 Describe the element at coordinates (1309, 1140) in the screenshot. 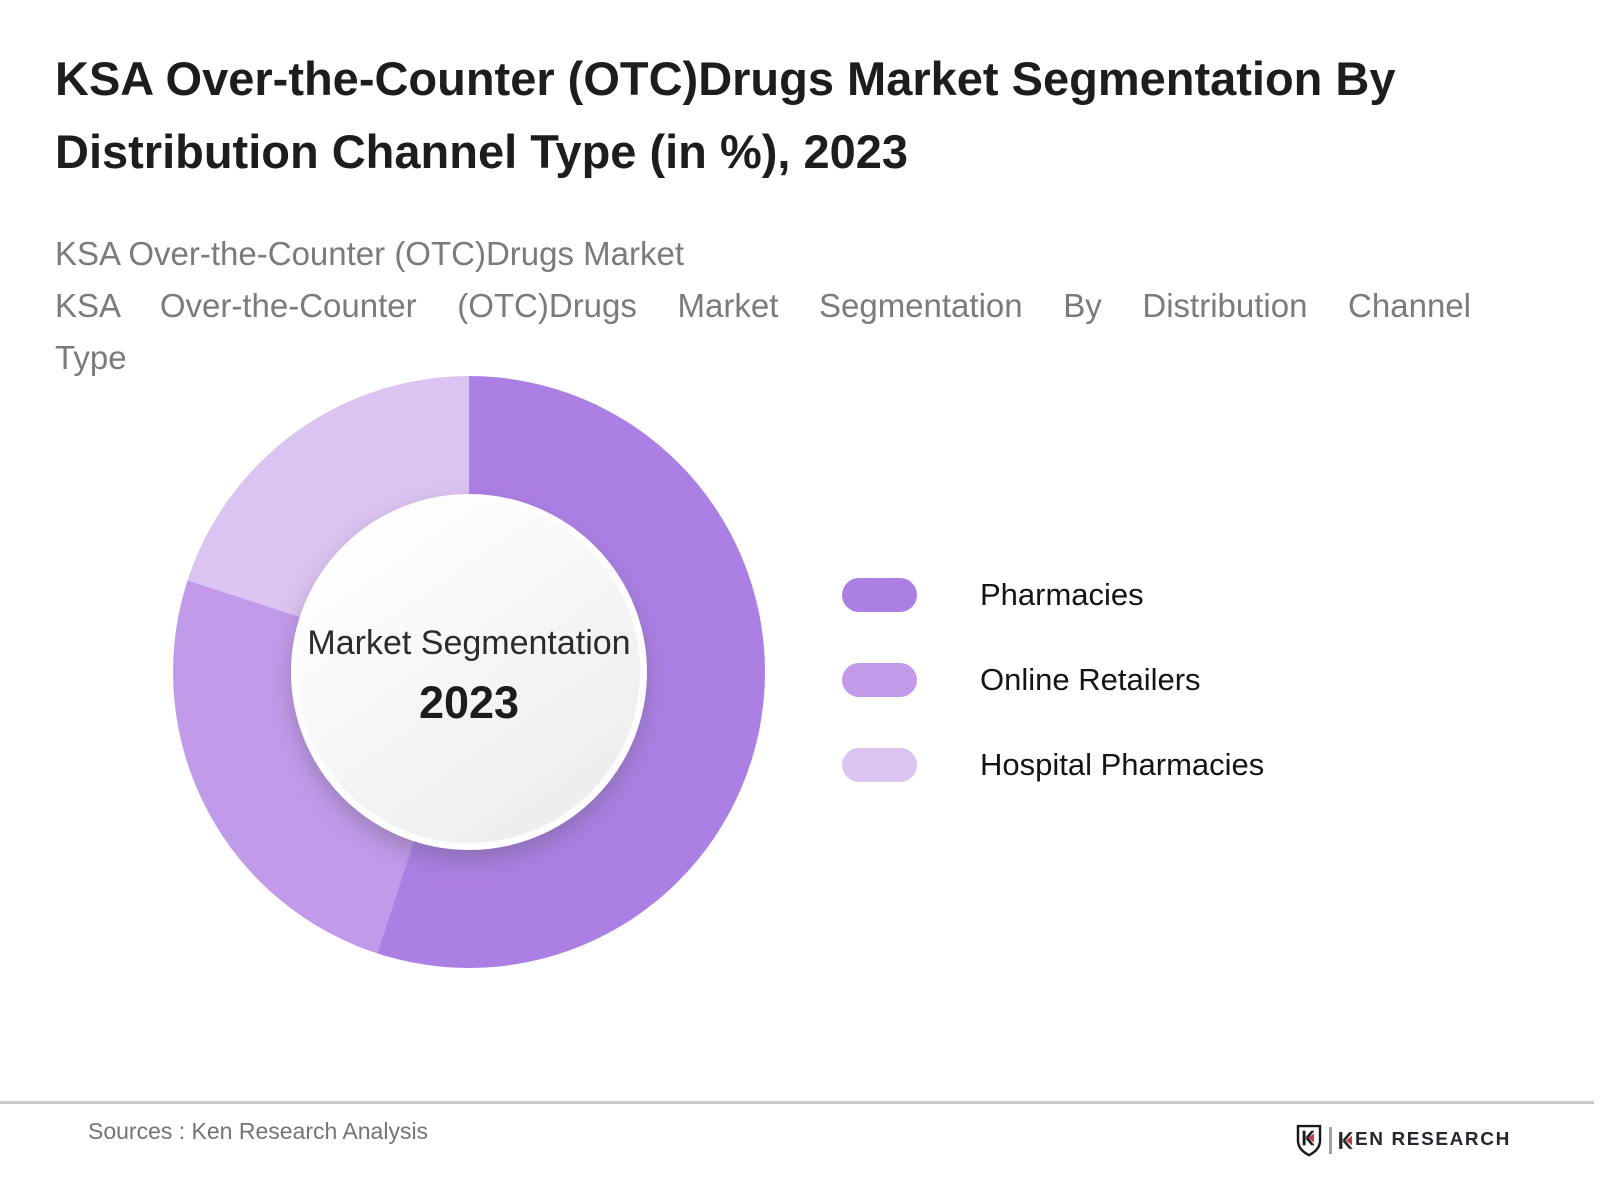

I see `ken-research-shield-icon` at that location.